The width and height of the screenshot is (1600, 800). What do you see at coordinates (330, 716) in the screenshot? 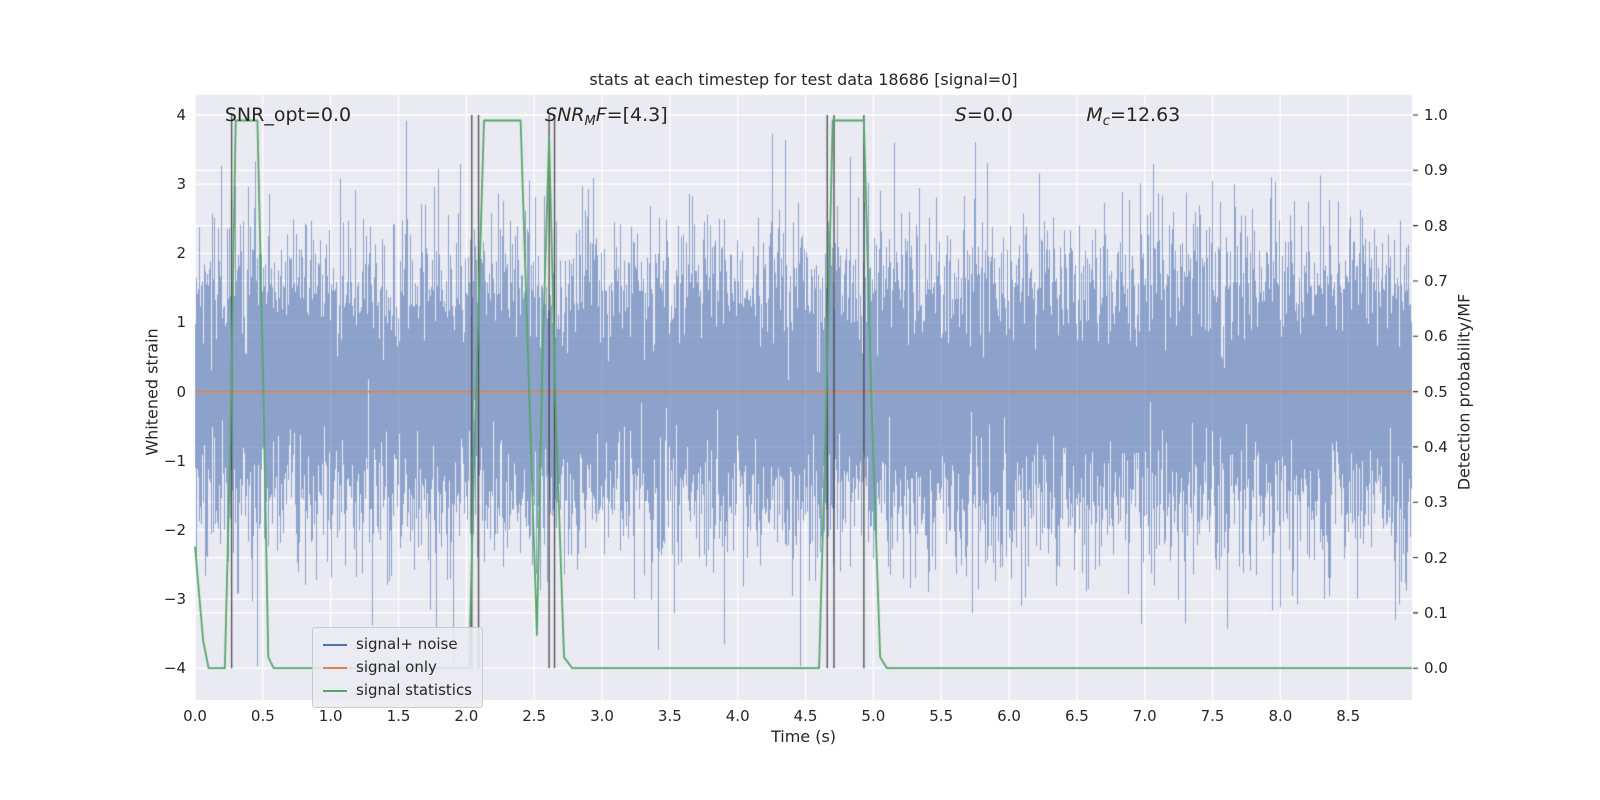
I see `x-tick-label: 1.0` at bounding box center [330, 716].